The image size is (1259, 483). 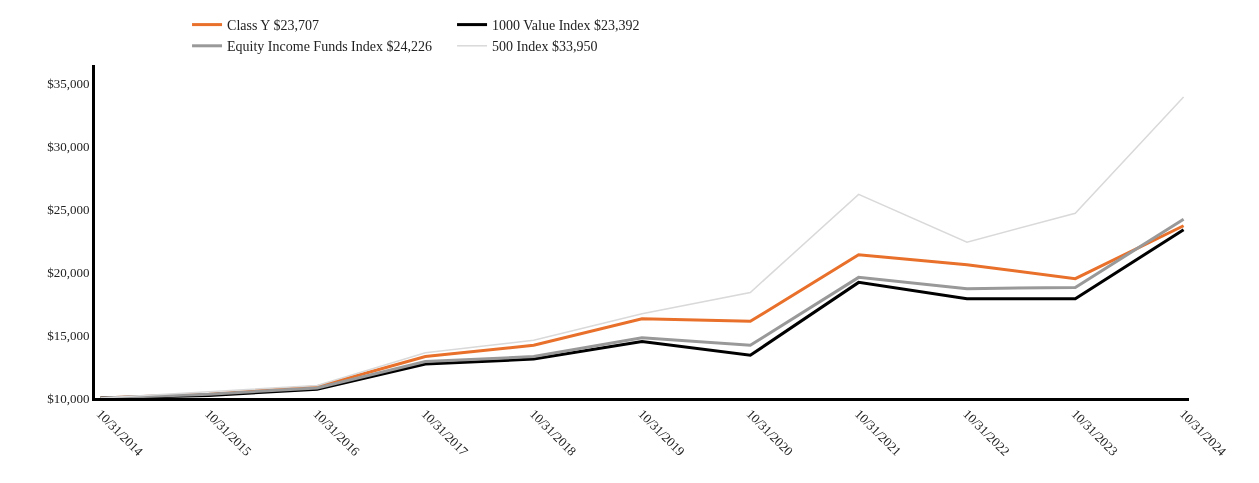 I want to click on y-tick-label: $30,000, so click(x=68, y=147).